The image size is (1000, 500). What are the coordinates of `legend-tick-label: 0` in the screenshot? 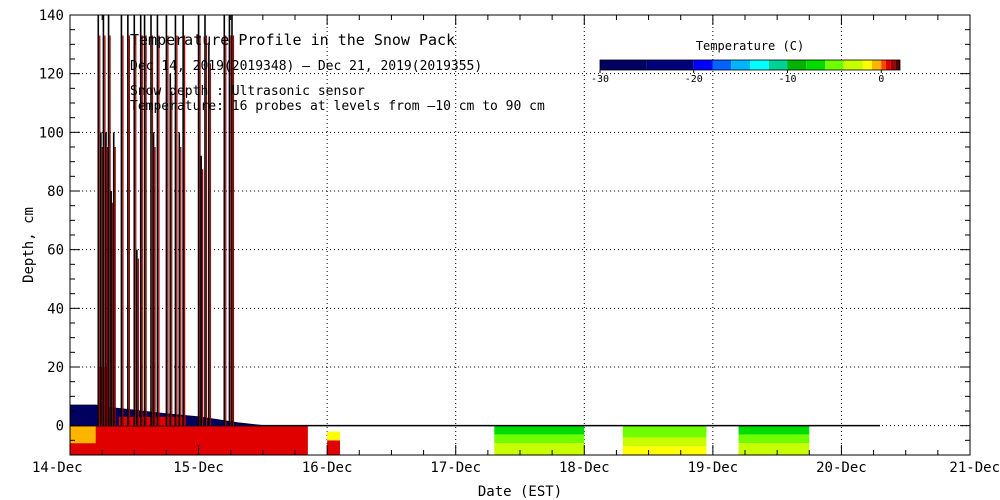 It's located at (881, 79).